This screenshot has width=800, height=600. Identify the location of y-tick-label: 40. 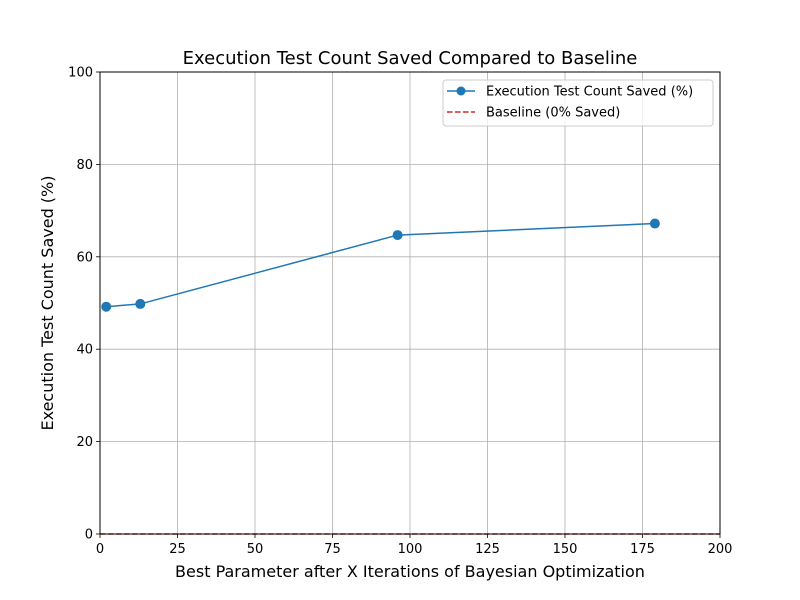
(84, 350).